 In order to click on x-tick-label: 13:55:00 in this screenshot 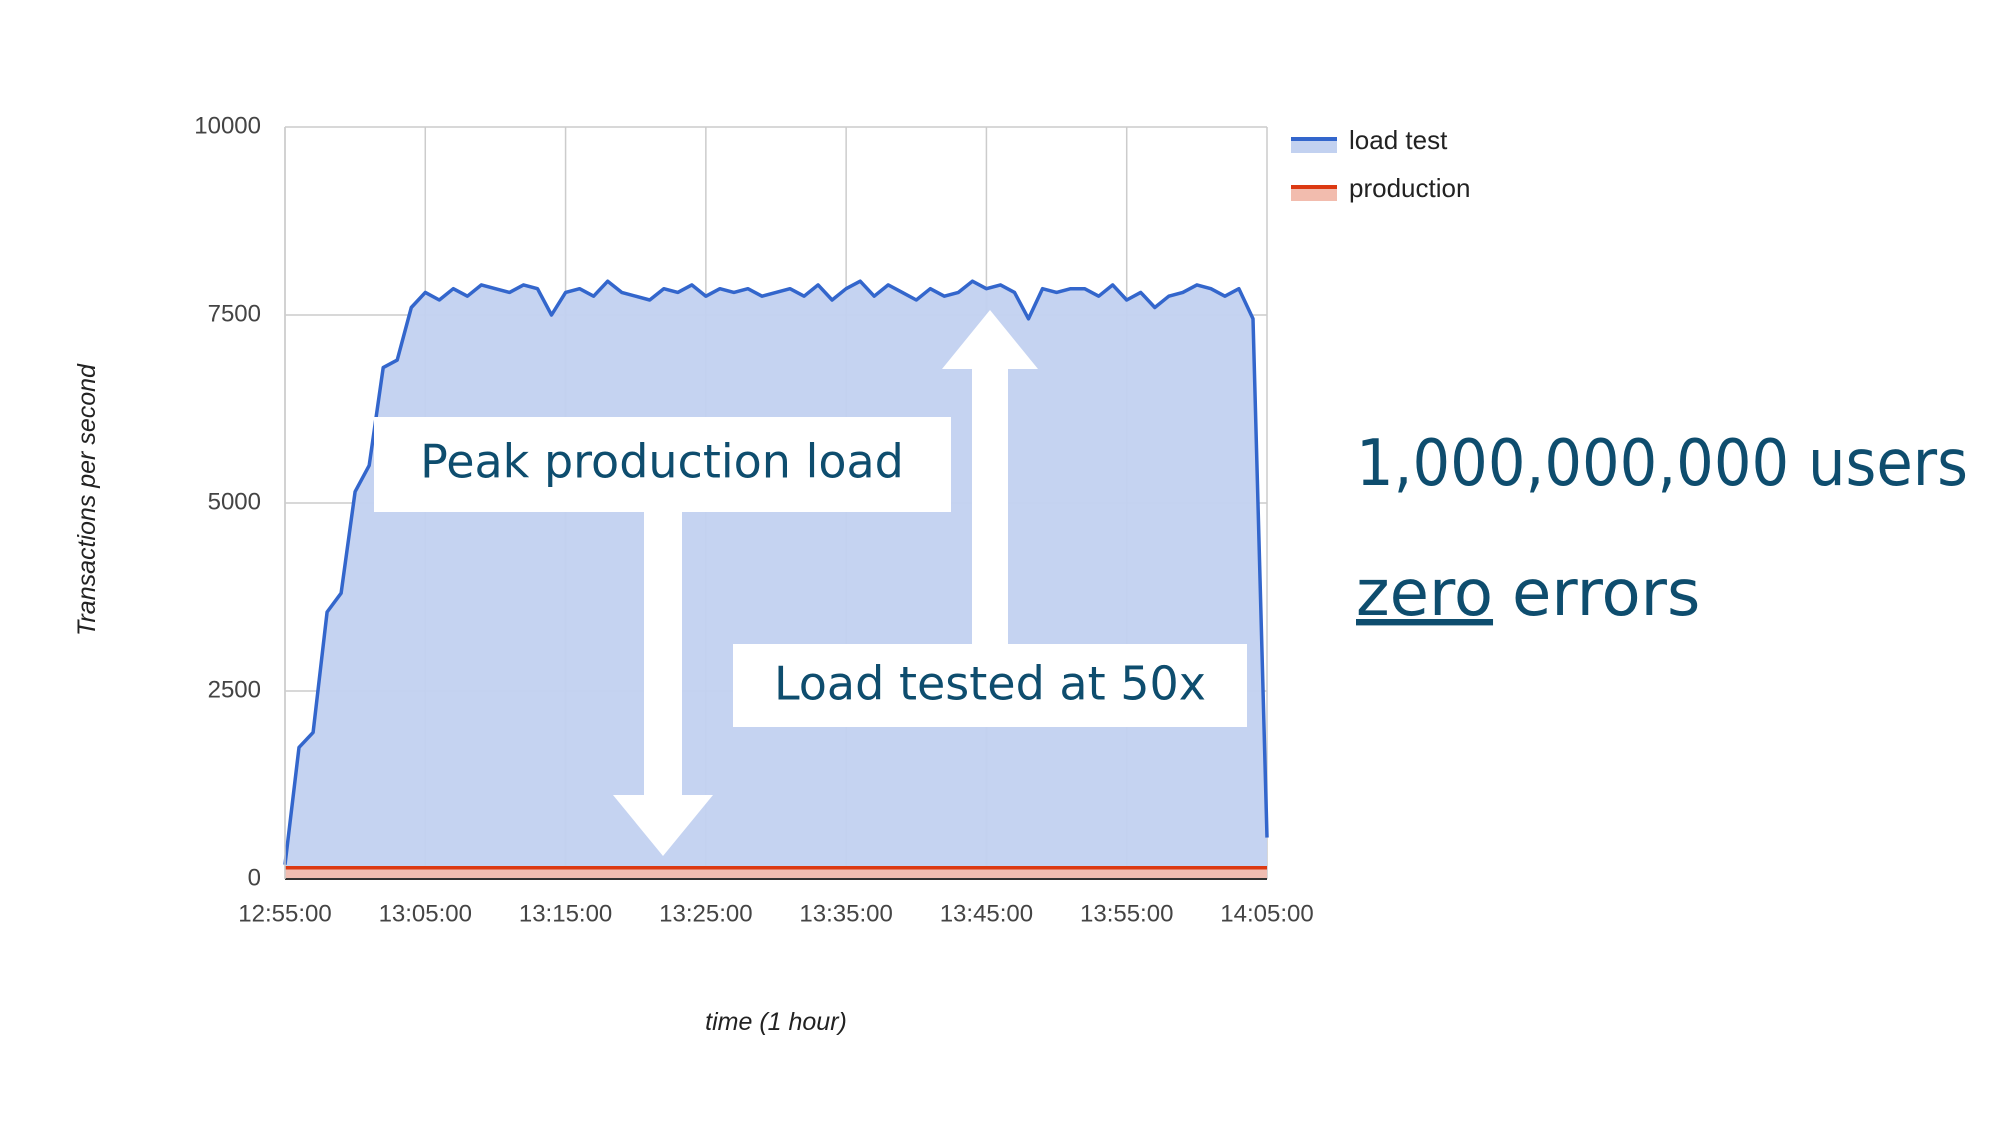, I will do `click(1126, 913)`.